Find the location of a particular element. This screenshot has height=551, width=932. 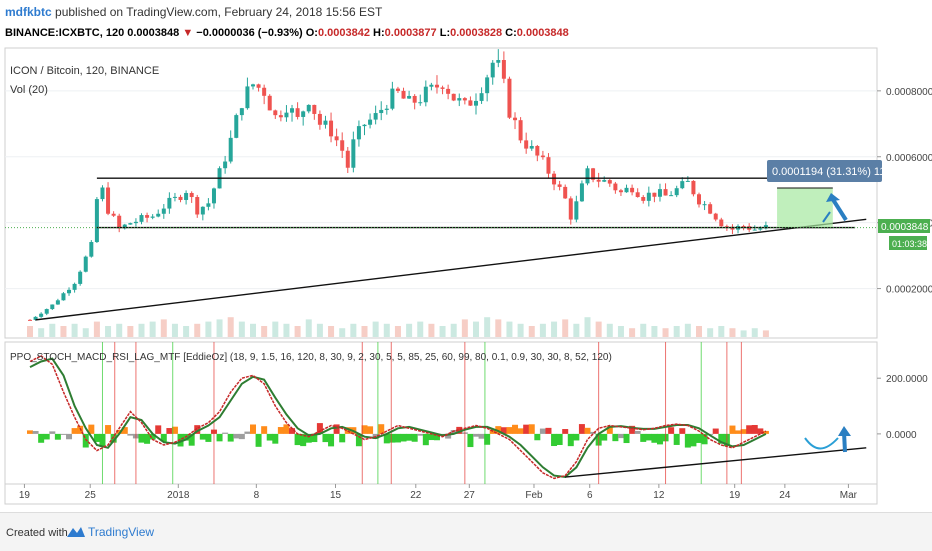

price-tick-label: 0.0006000 is located at coordinates (909, 158).